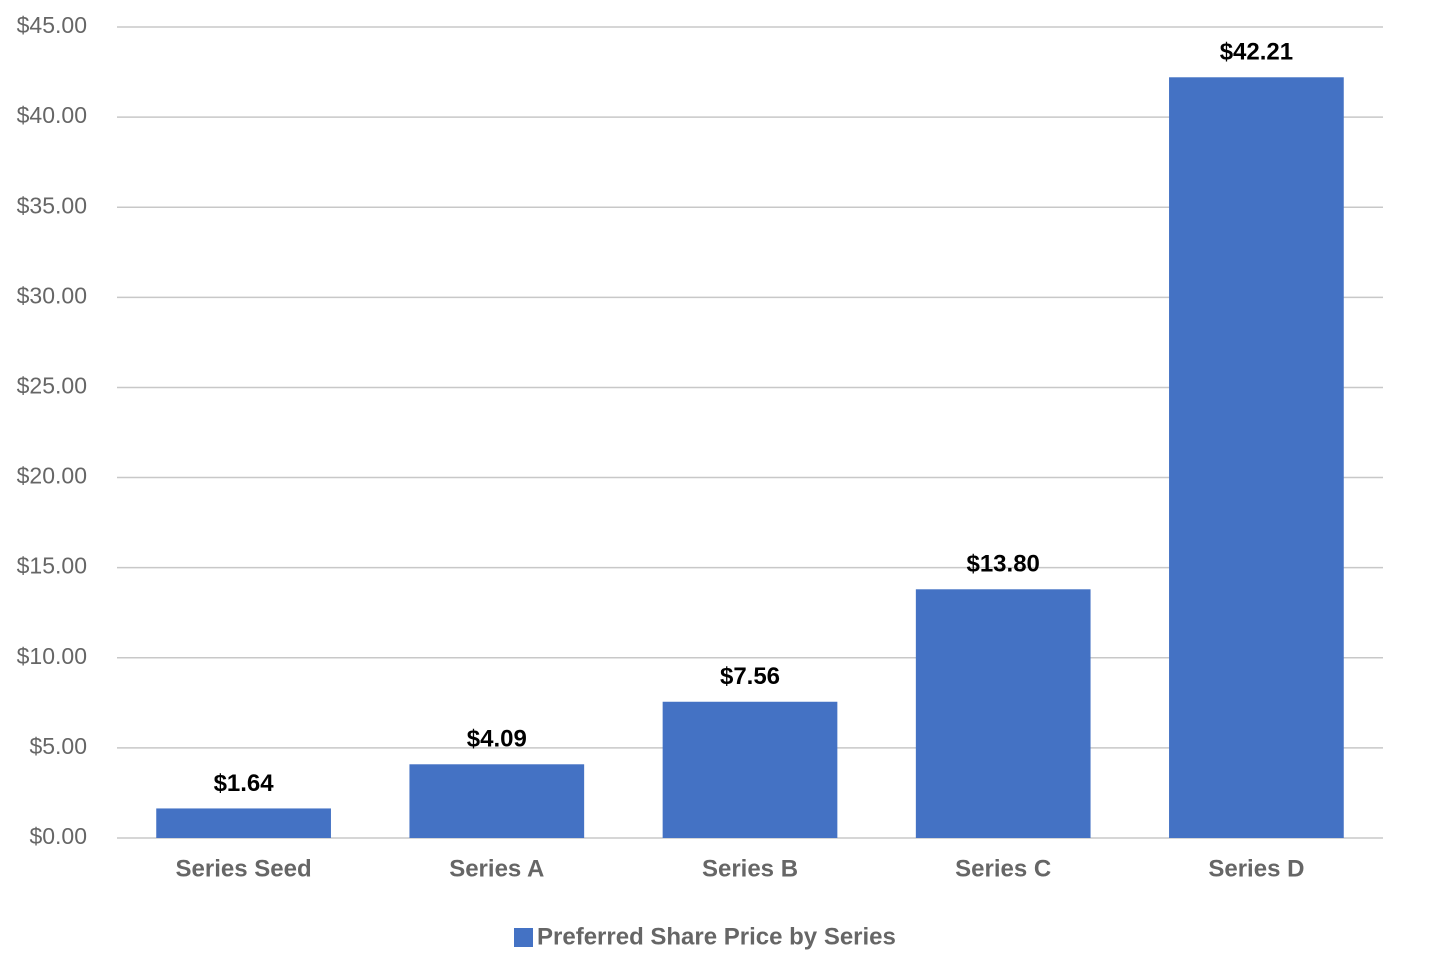 The height and width of the screenshot is (968, 1456). I want to click on legend-item: Preferred Share Price by Series, so click(705, 936).